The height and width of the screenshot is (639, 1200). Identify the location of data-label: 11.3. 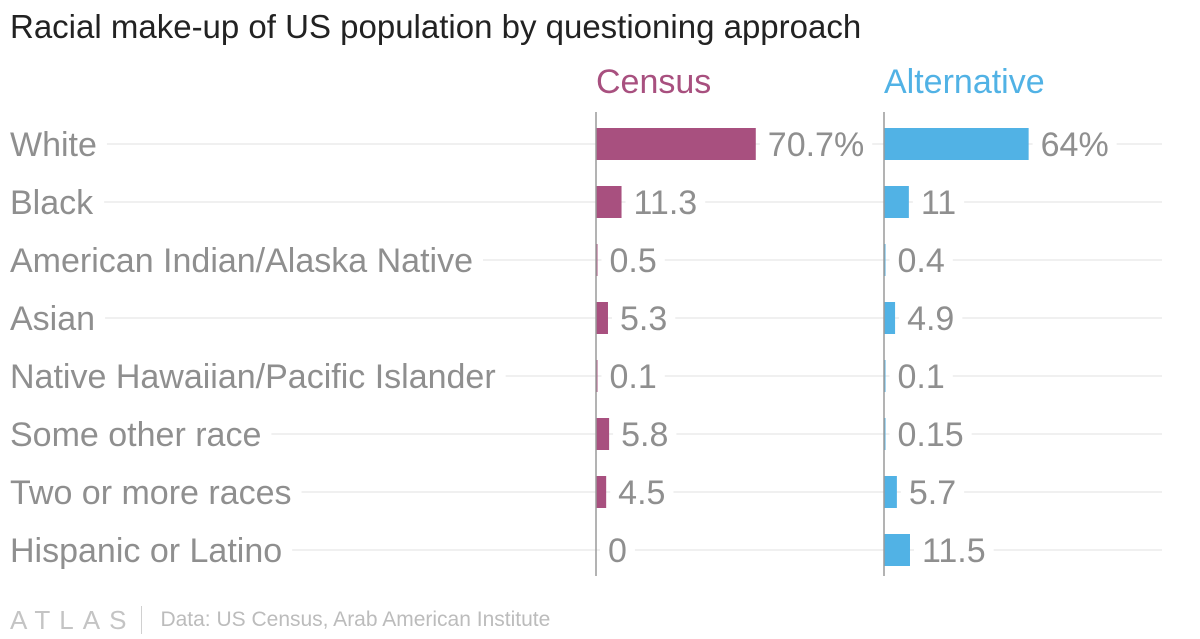
(666, 203).